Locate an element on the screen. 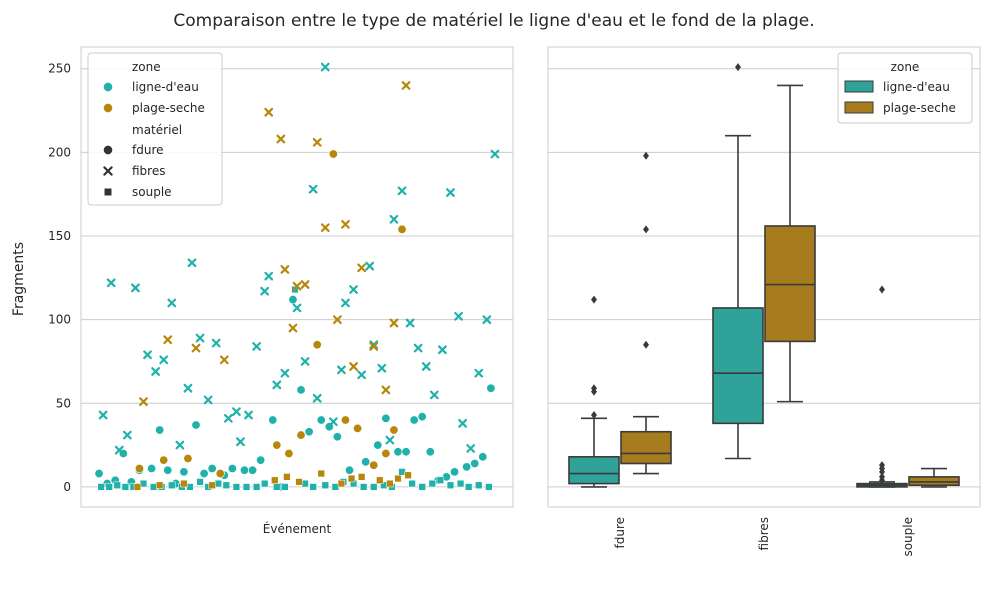 The image size is (989, 596). legend-label: ligne-d'eau is located at coordinates (165, 87).